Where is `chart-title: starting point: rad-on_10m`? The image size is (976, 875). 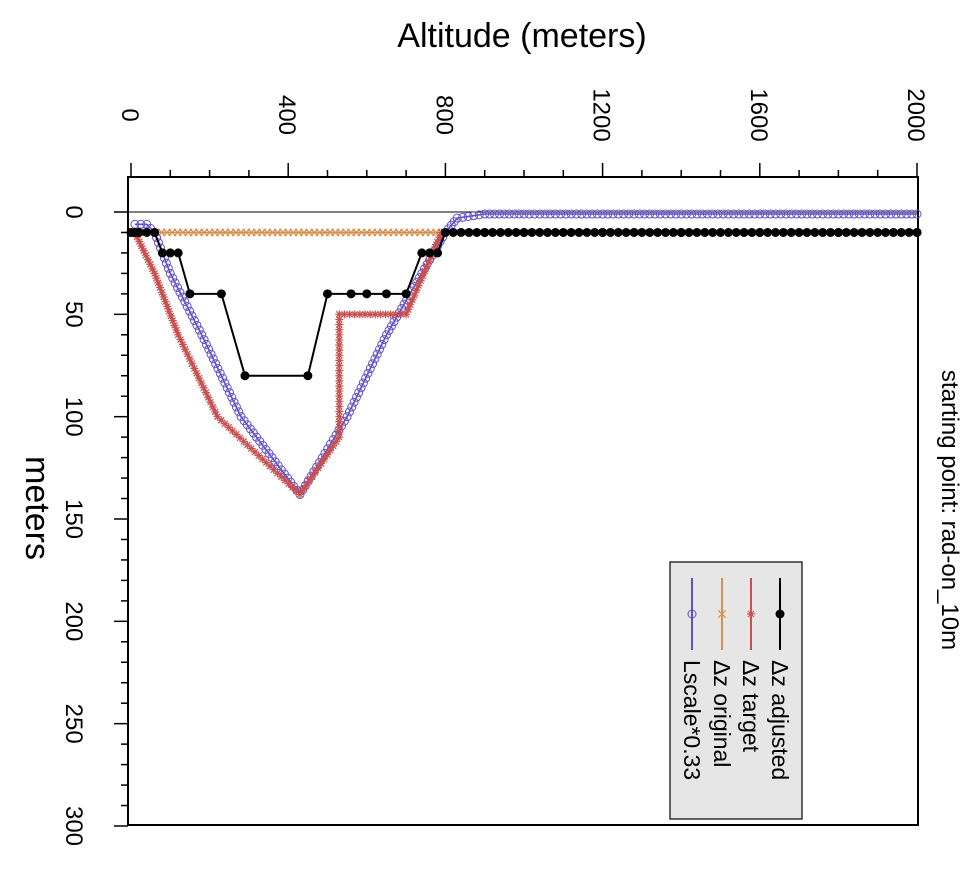
chart-title: starting point: rad-on_10m is located at coordinates (949, 510).